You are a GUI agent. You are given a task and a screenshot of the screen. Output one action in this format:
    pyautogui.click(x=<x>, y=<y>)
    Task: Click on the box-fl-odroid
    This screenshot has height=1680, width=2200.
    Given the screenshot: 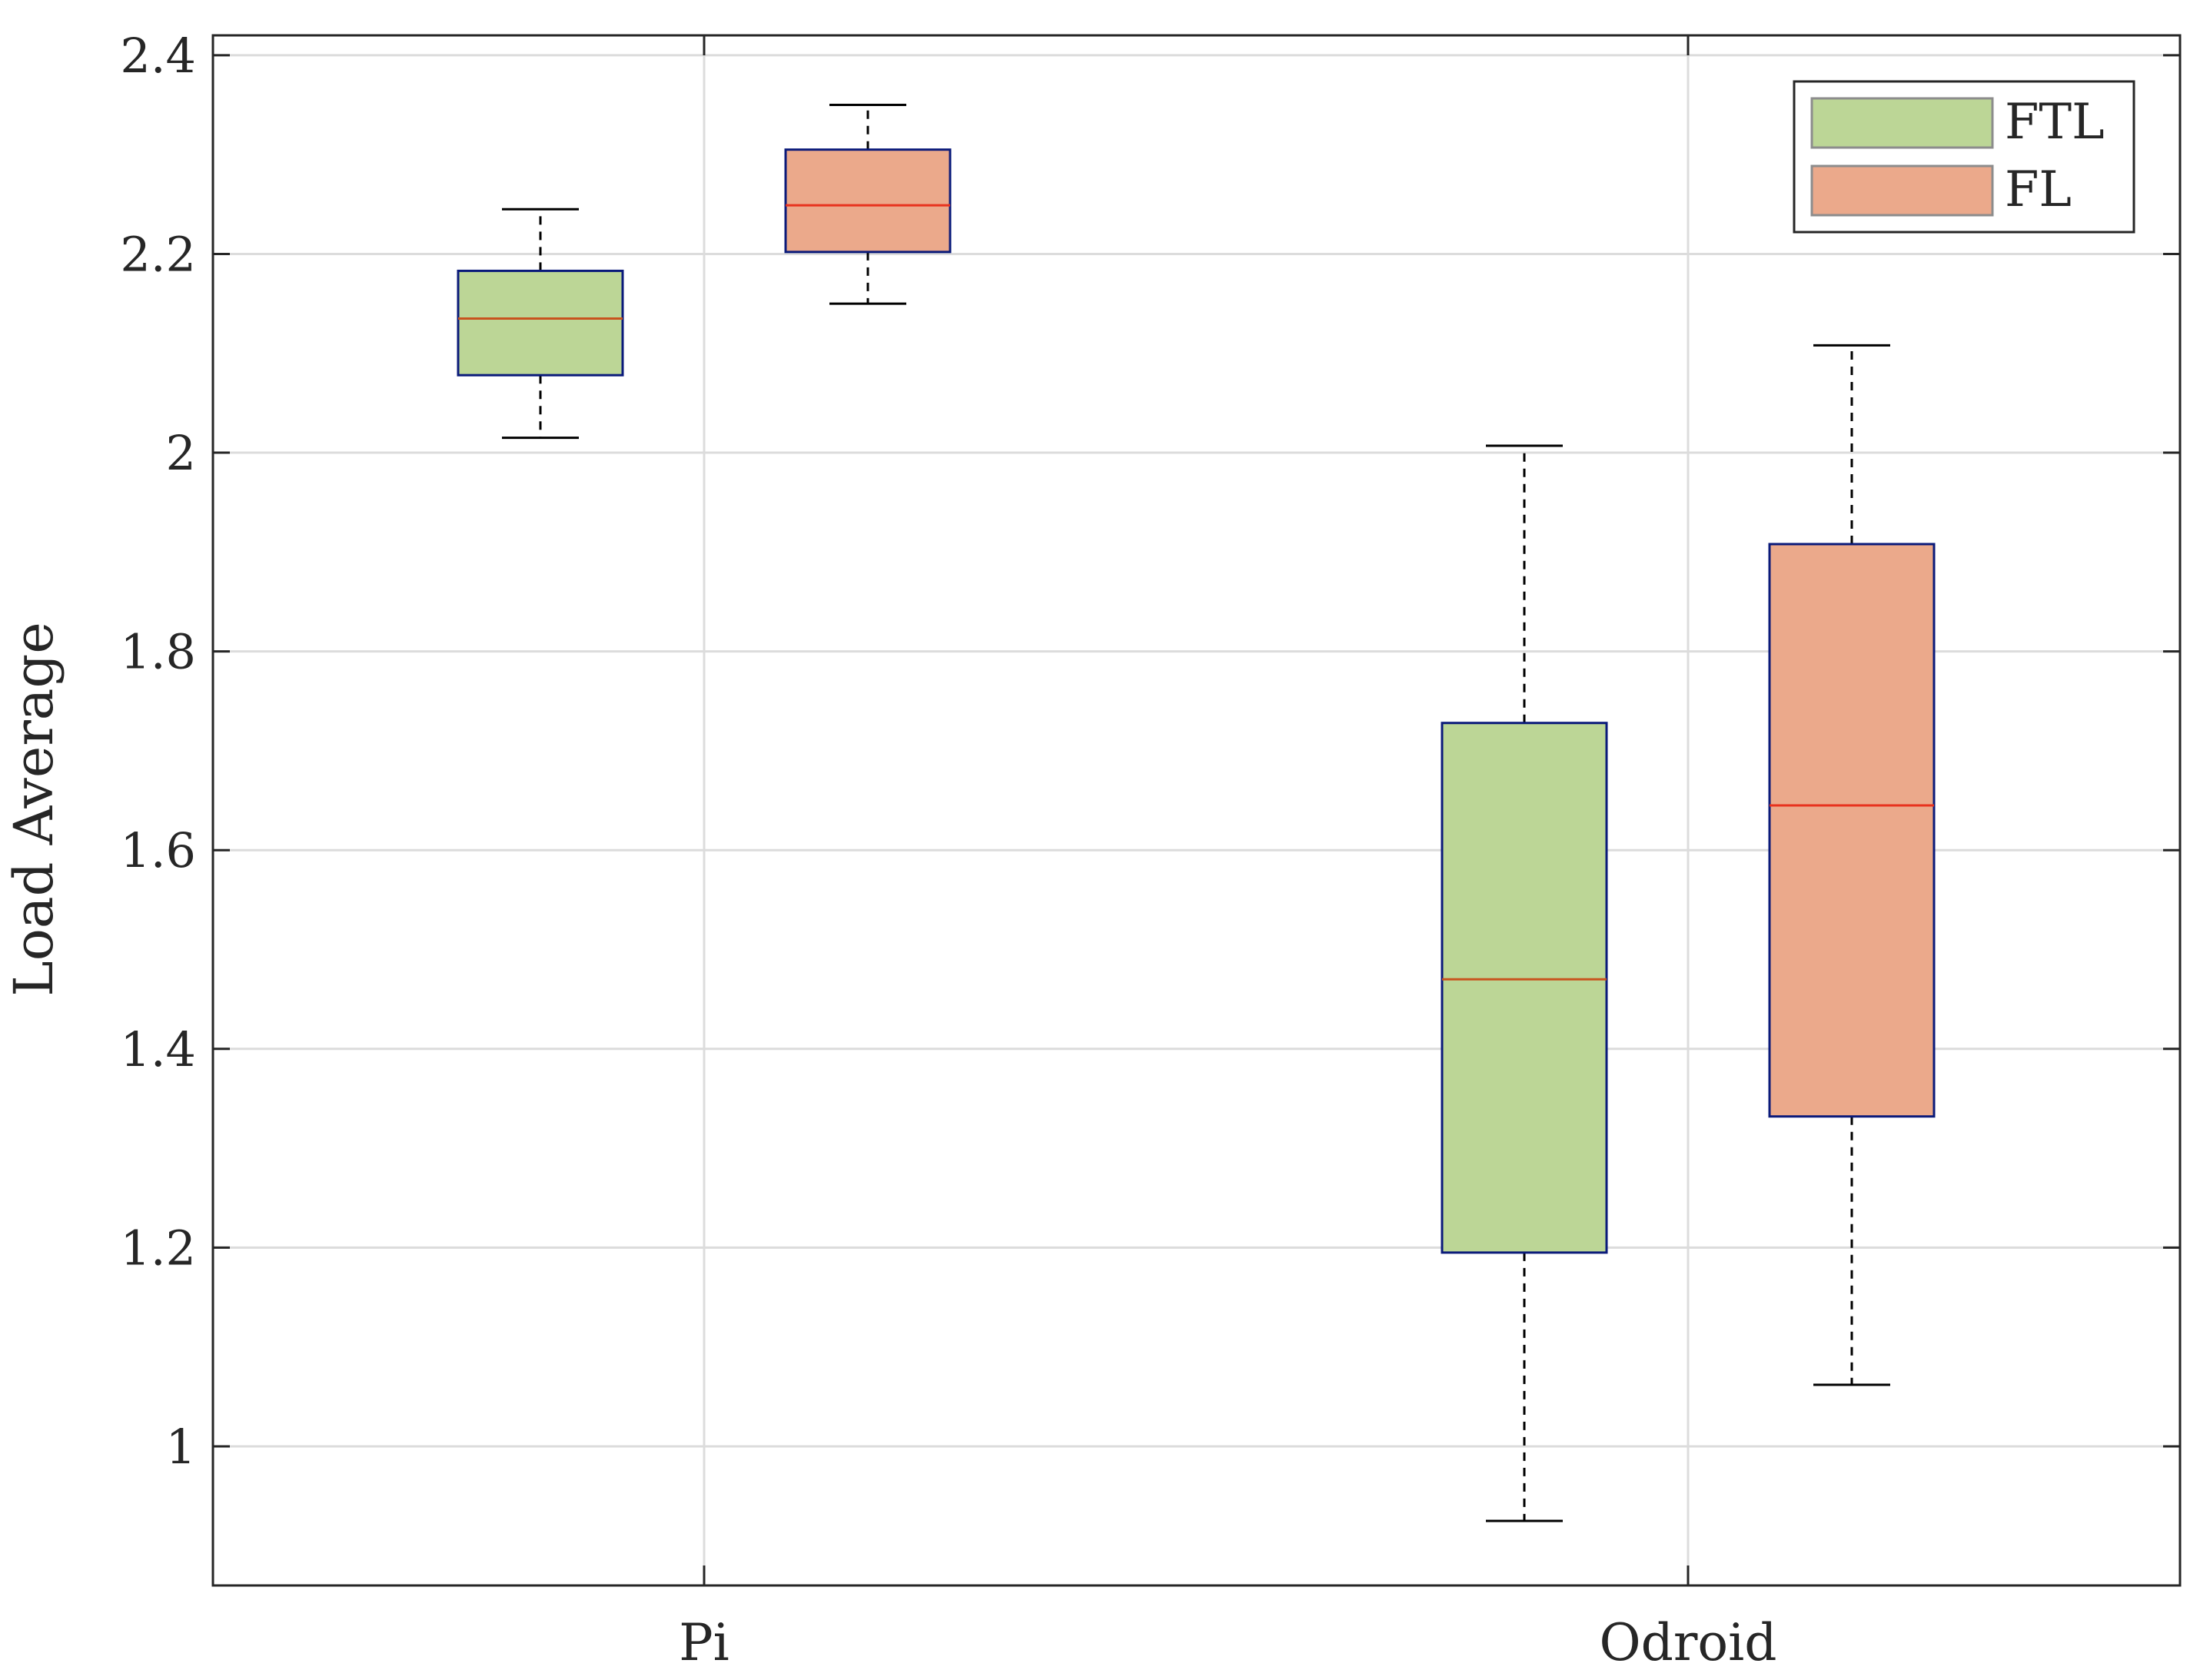 What is the action you would take?
    pyautogui.click(x=1852, y=865)
    